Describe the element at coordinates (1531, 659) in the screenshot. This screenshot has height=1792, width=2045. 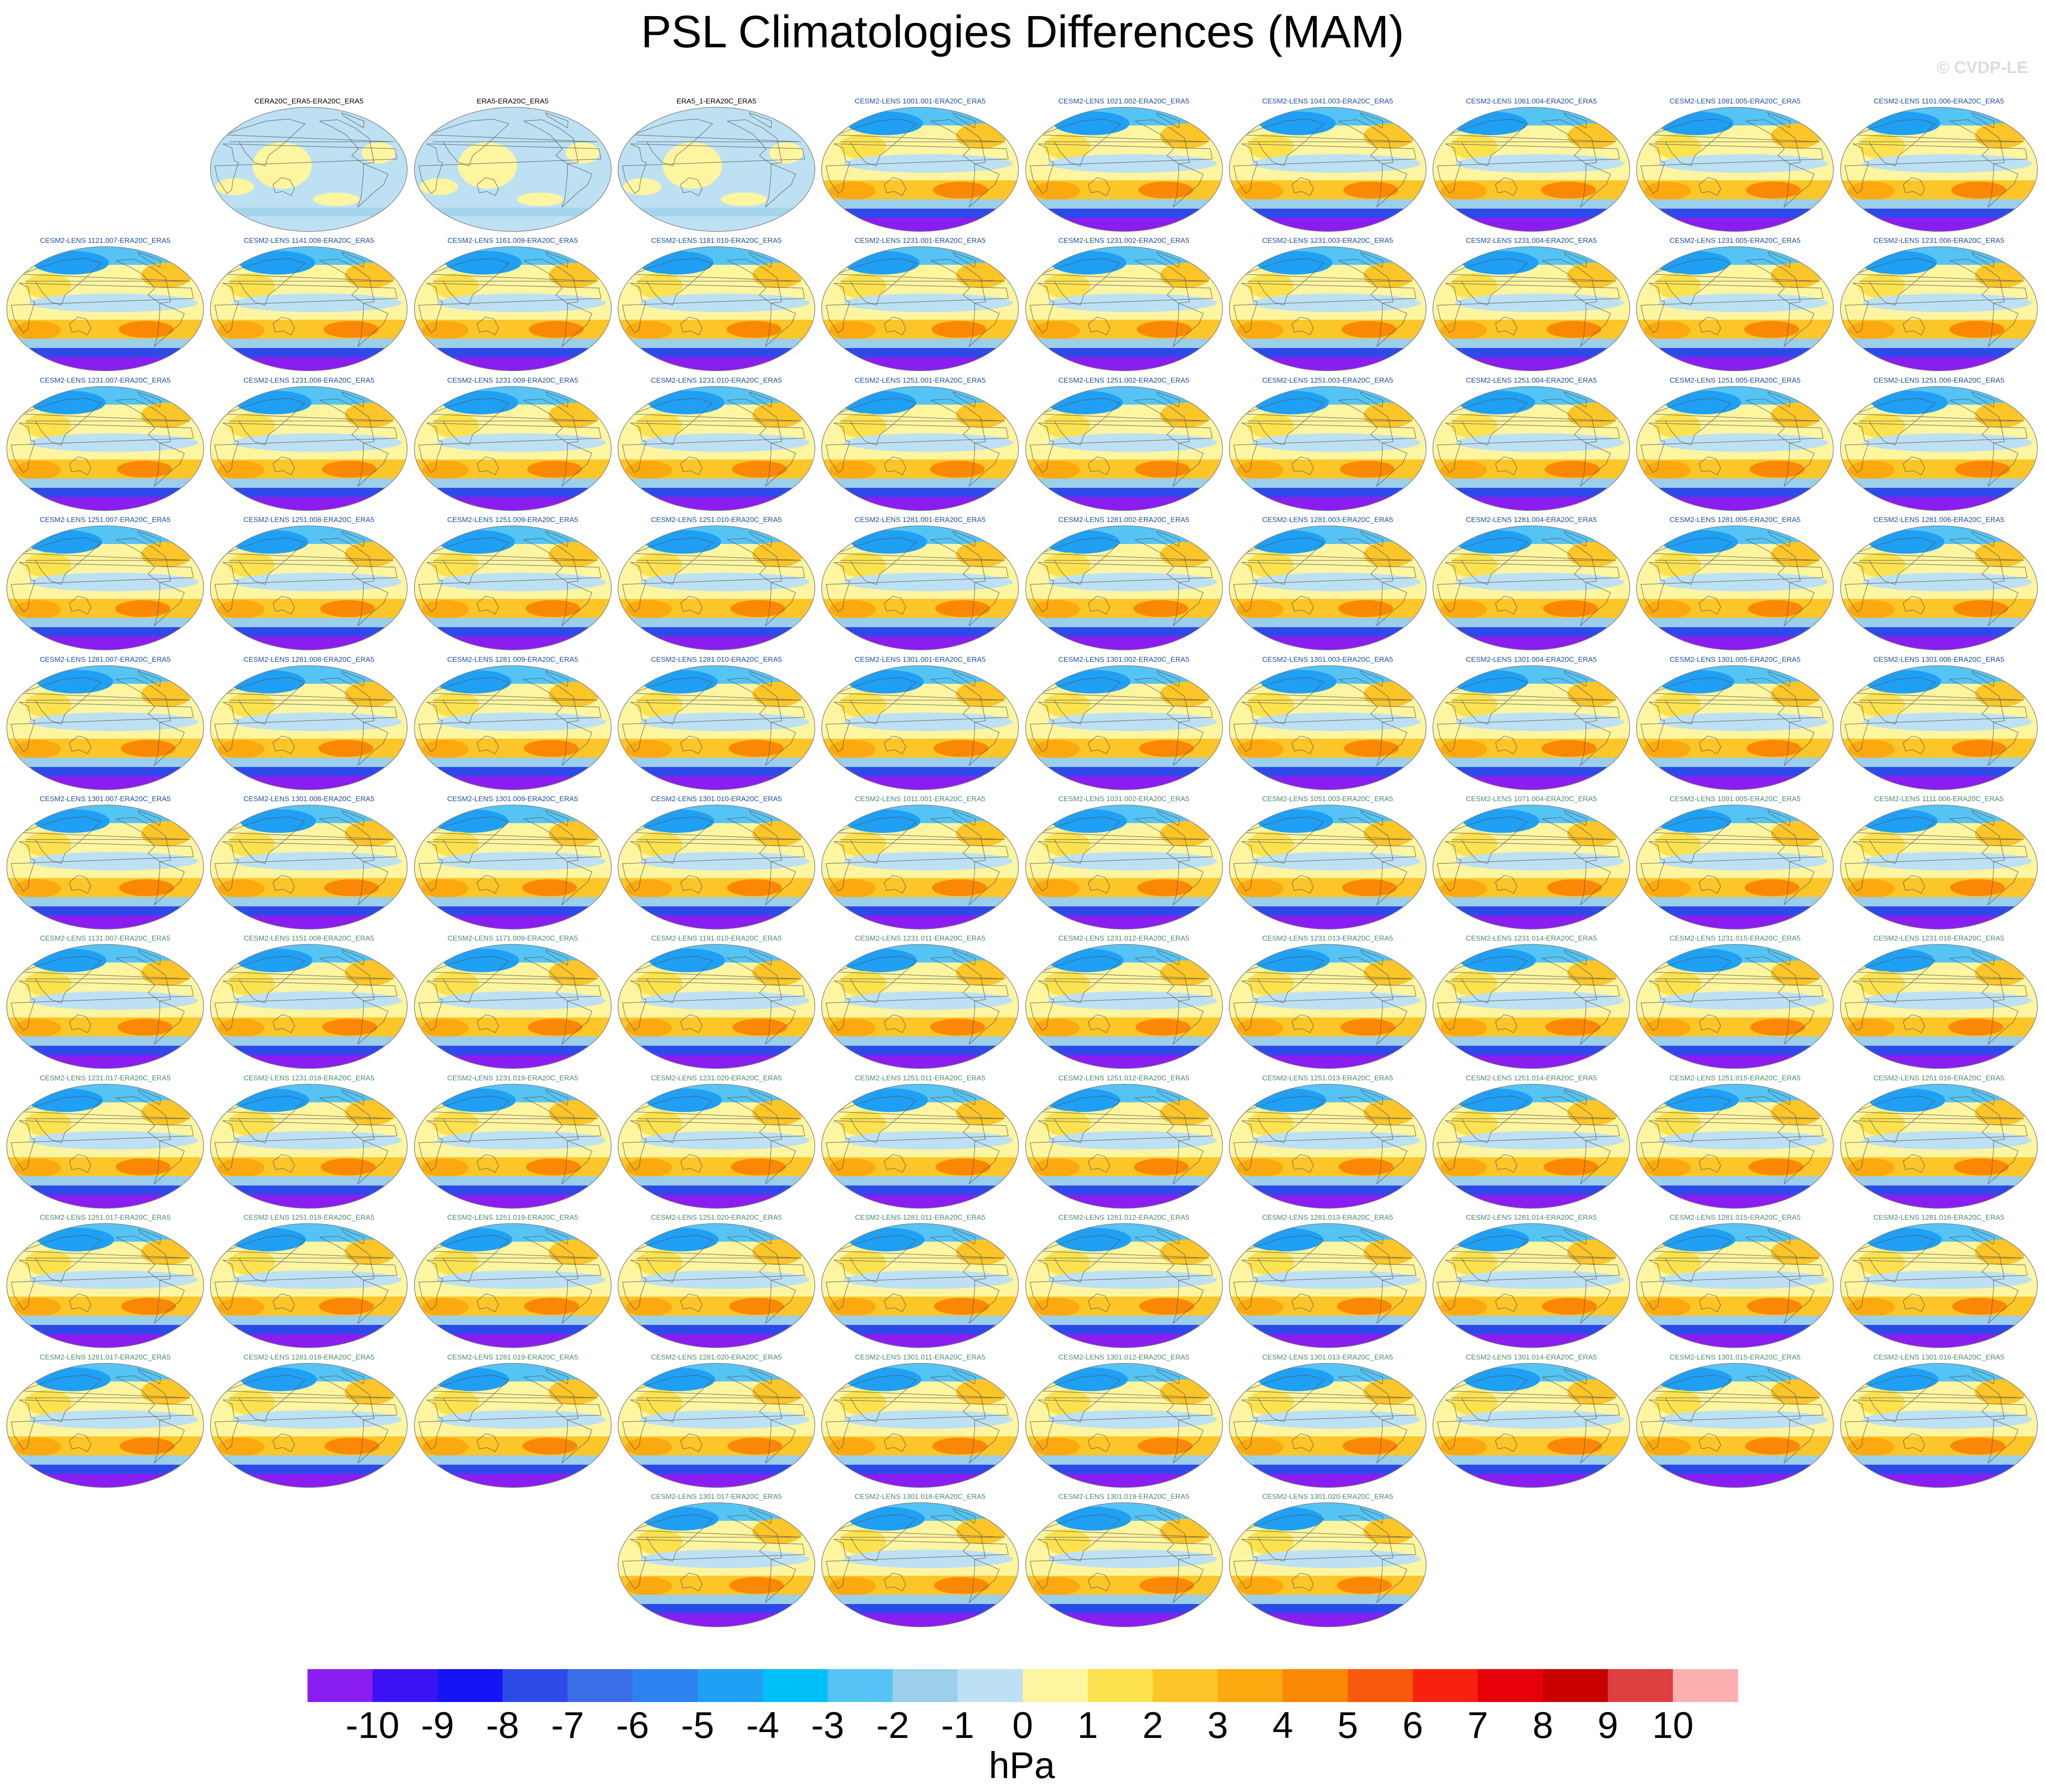
I see `panel-title: CESM2-LENS 1301.004-ERA20C_ERA5` at that location.